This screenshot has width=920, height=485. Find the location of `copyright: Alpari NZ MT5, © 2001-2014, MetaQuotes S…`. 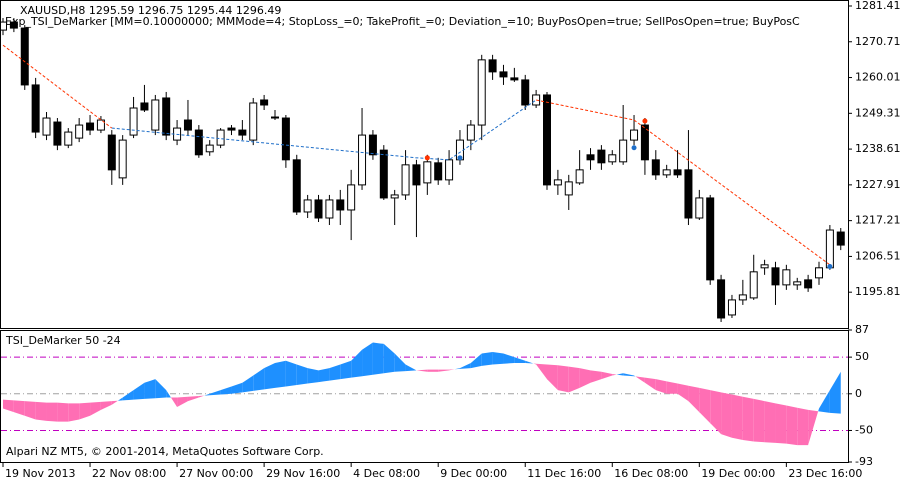

copyright: Alpari NZ MT5, © 2001-2014, MetaQuotes S… is located at coordinates (165, 451).